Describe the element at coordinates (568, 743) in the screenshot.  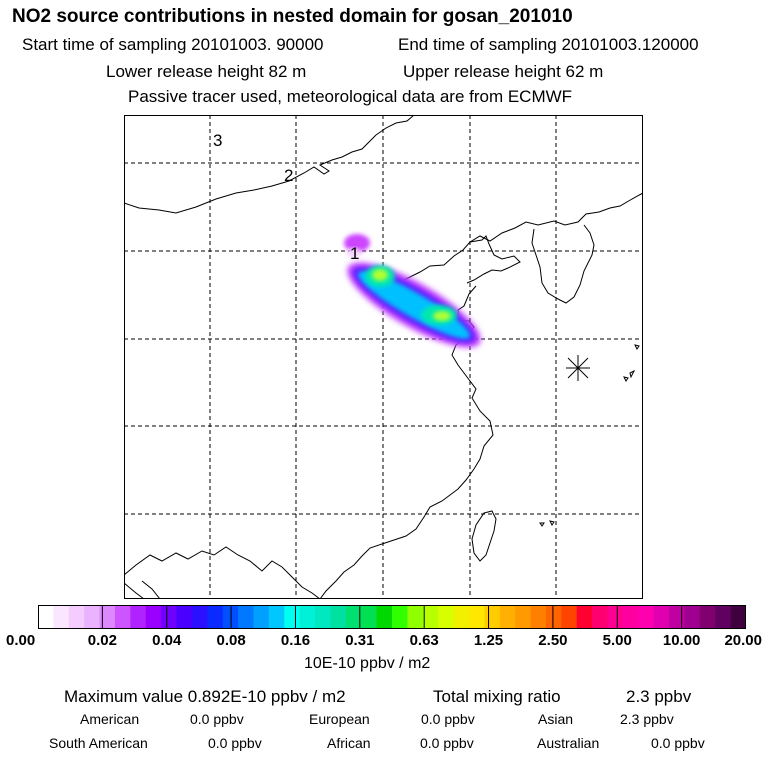
I see `region-name: Australian` at that location.